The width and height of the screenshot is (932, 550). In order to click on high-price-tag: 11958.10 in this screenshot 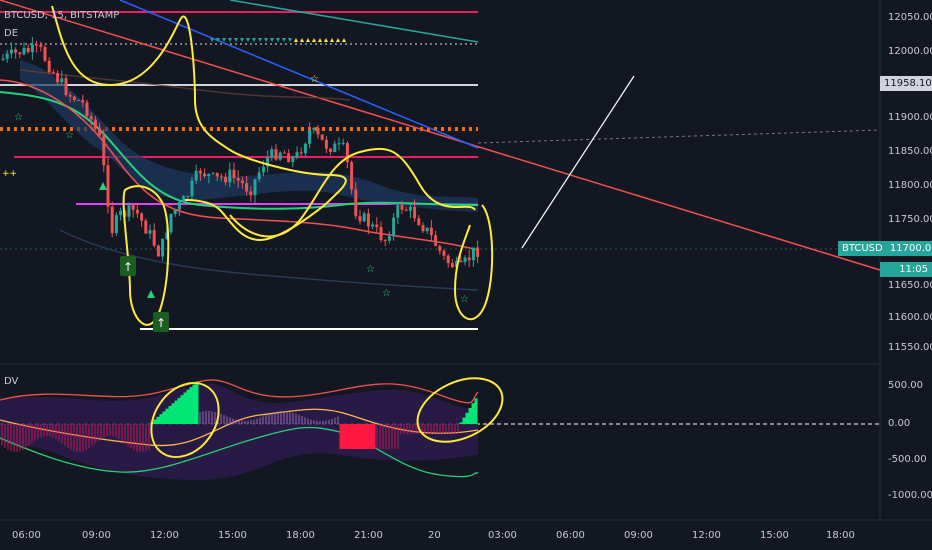, I will do `click(906, 83)`.